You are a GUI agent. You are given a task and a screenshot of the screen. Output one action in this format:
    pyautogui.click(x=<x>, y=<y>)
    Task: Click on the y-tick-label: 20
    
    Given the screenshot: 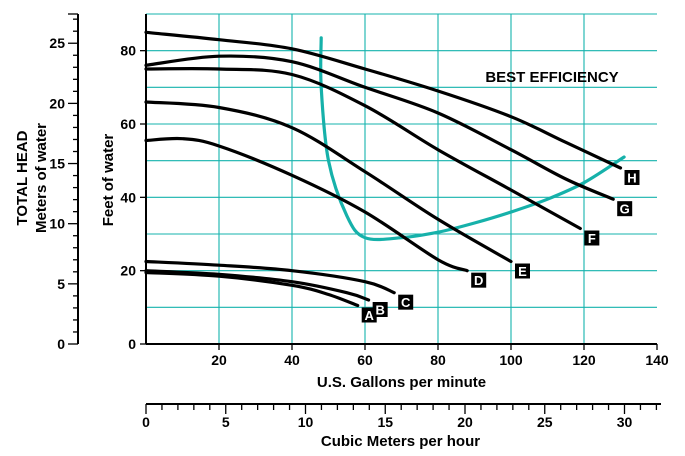 What is the action you would take?
    pyautogui.click(x=128, y=271)
    